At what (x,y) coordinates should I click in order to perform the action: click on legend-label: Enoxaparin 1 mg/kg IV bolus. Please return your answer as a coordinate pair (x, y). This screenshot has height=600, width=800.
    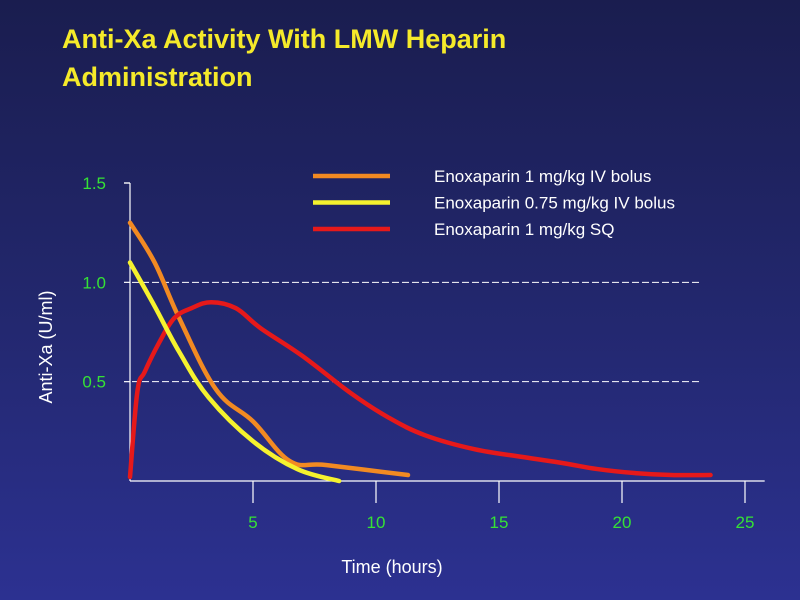
    Looking at the image, I should click on (542, 176).